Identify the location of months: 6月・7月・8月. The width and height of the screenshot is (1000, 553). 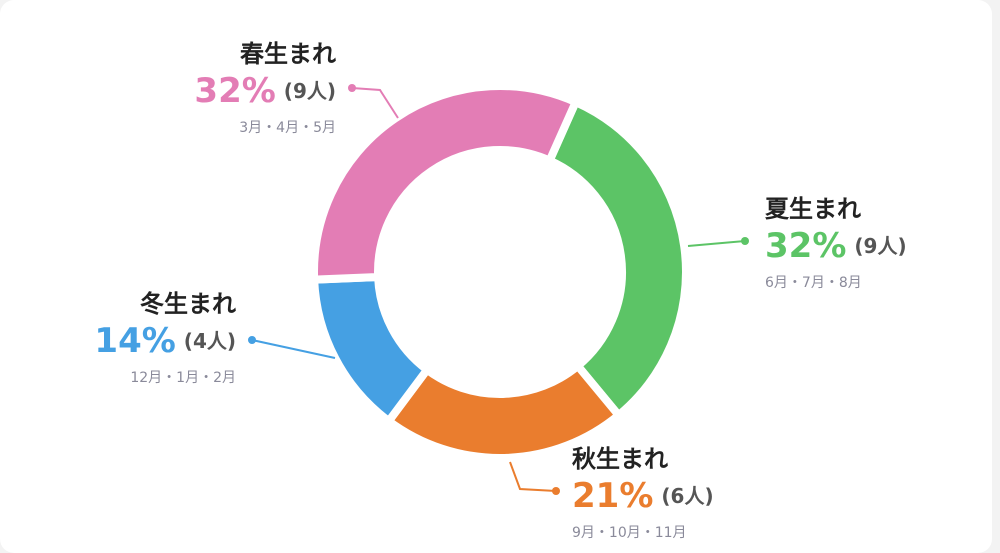
(813, 283).